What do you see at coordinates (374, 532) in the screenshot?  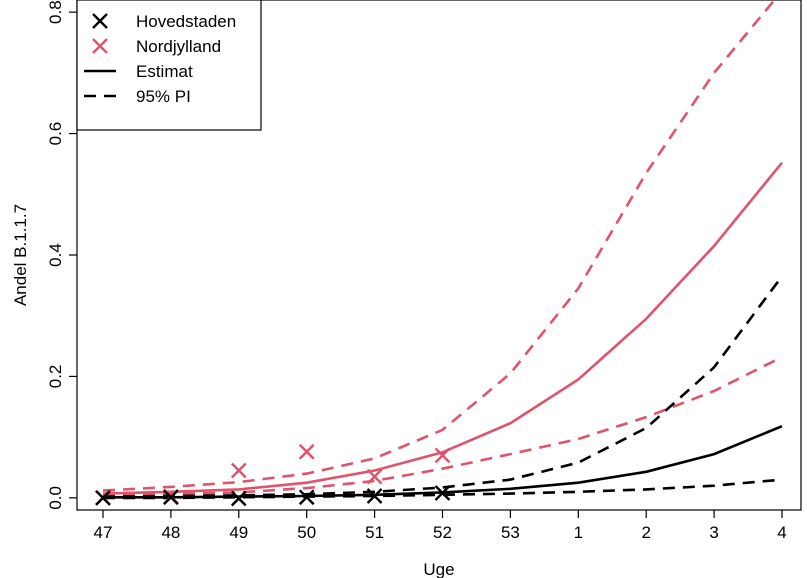 I see `x-tick-label: 51` at bounding box center [374, 532].